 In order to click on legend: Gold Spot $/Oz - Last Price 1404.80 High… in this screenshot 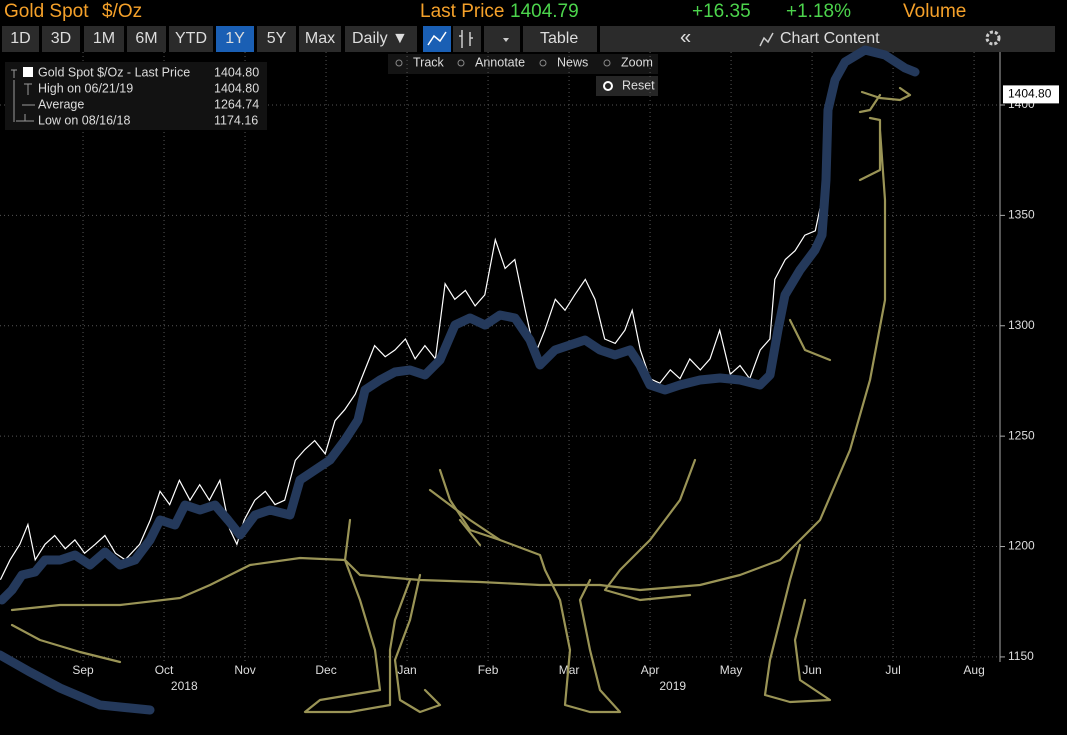, I will do `click(136, 96)`.